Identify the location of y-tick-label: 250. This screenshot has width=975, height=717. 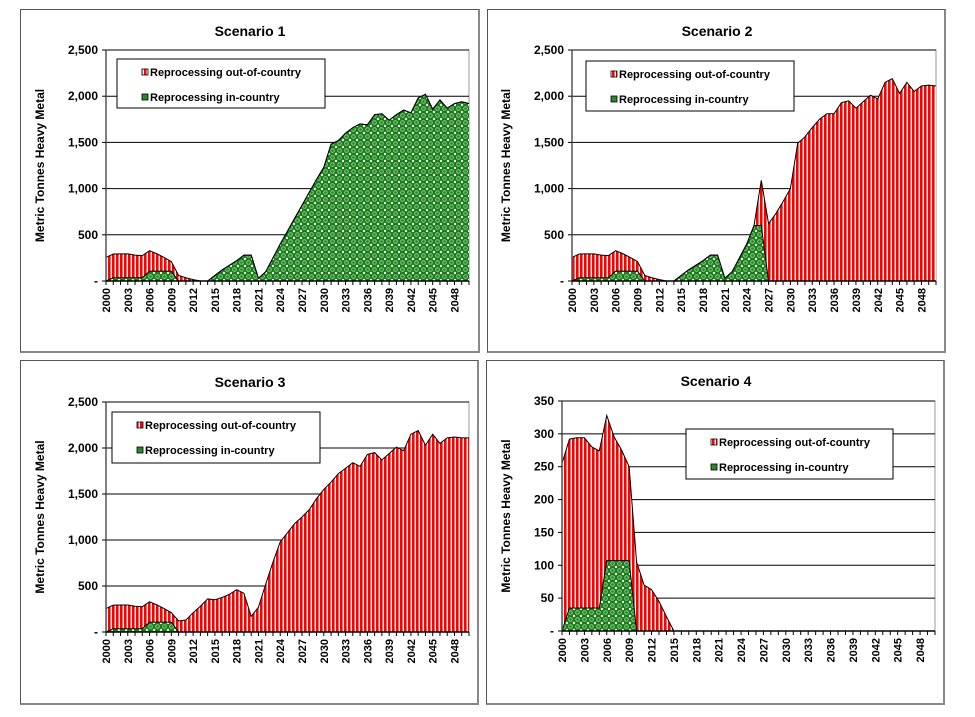
(544, 467).